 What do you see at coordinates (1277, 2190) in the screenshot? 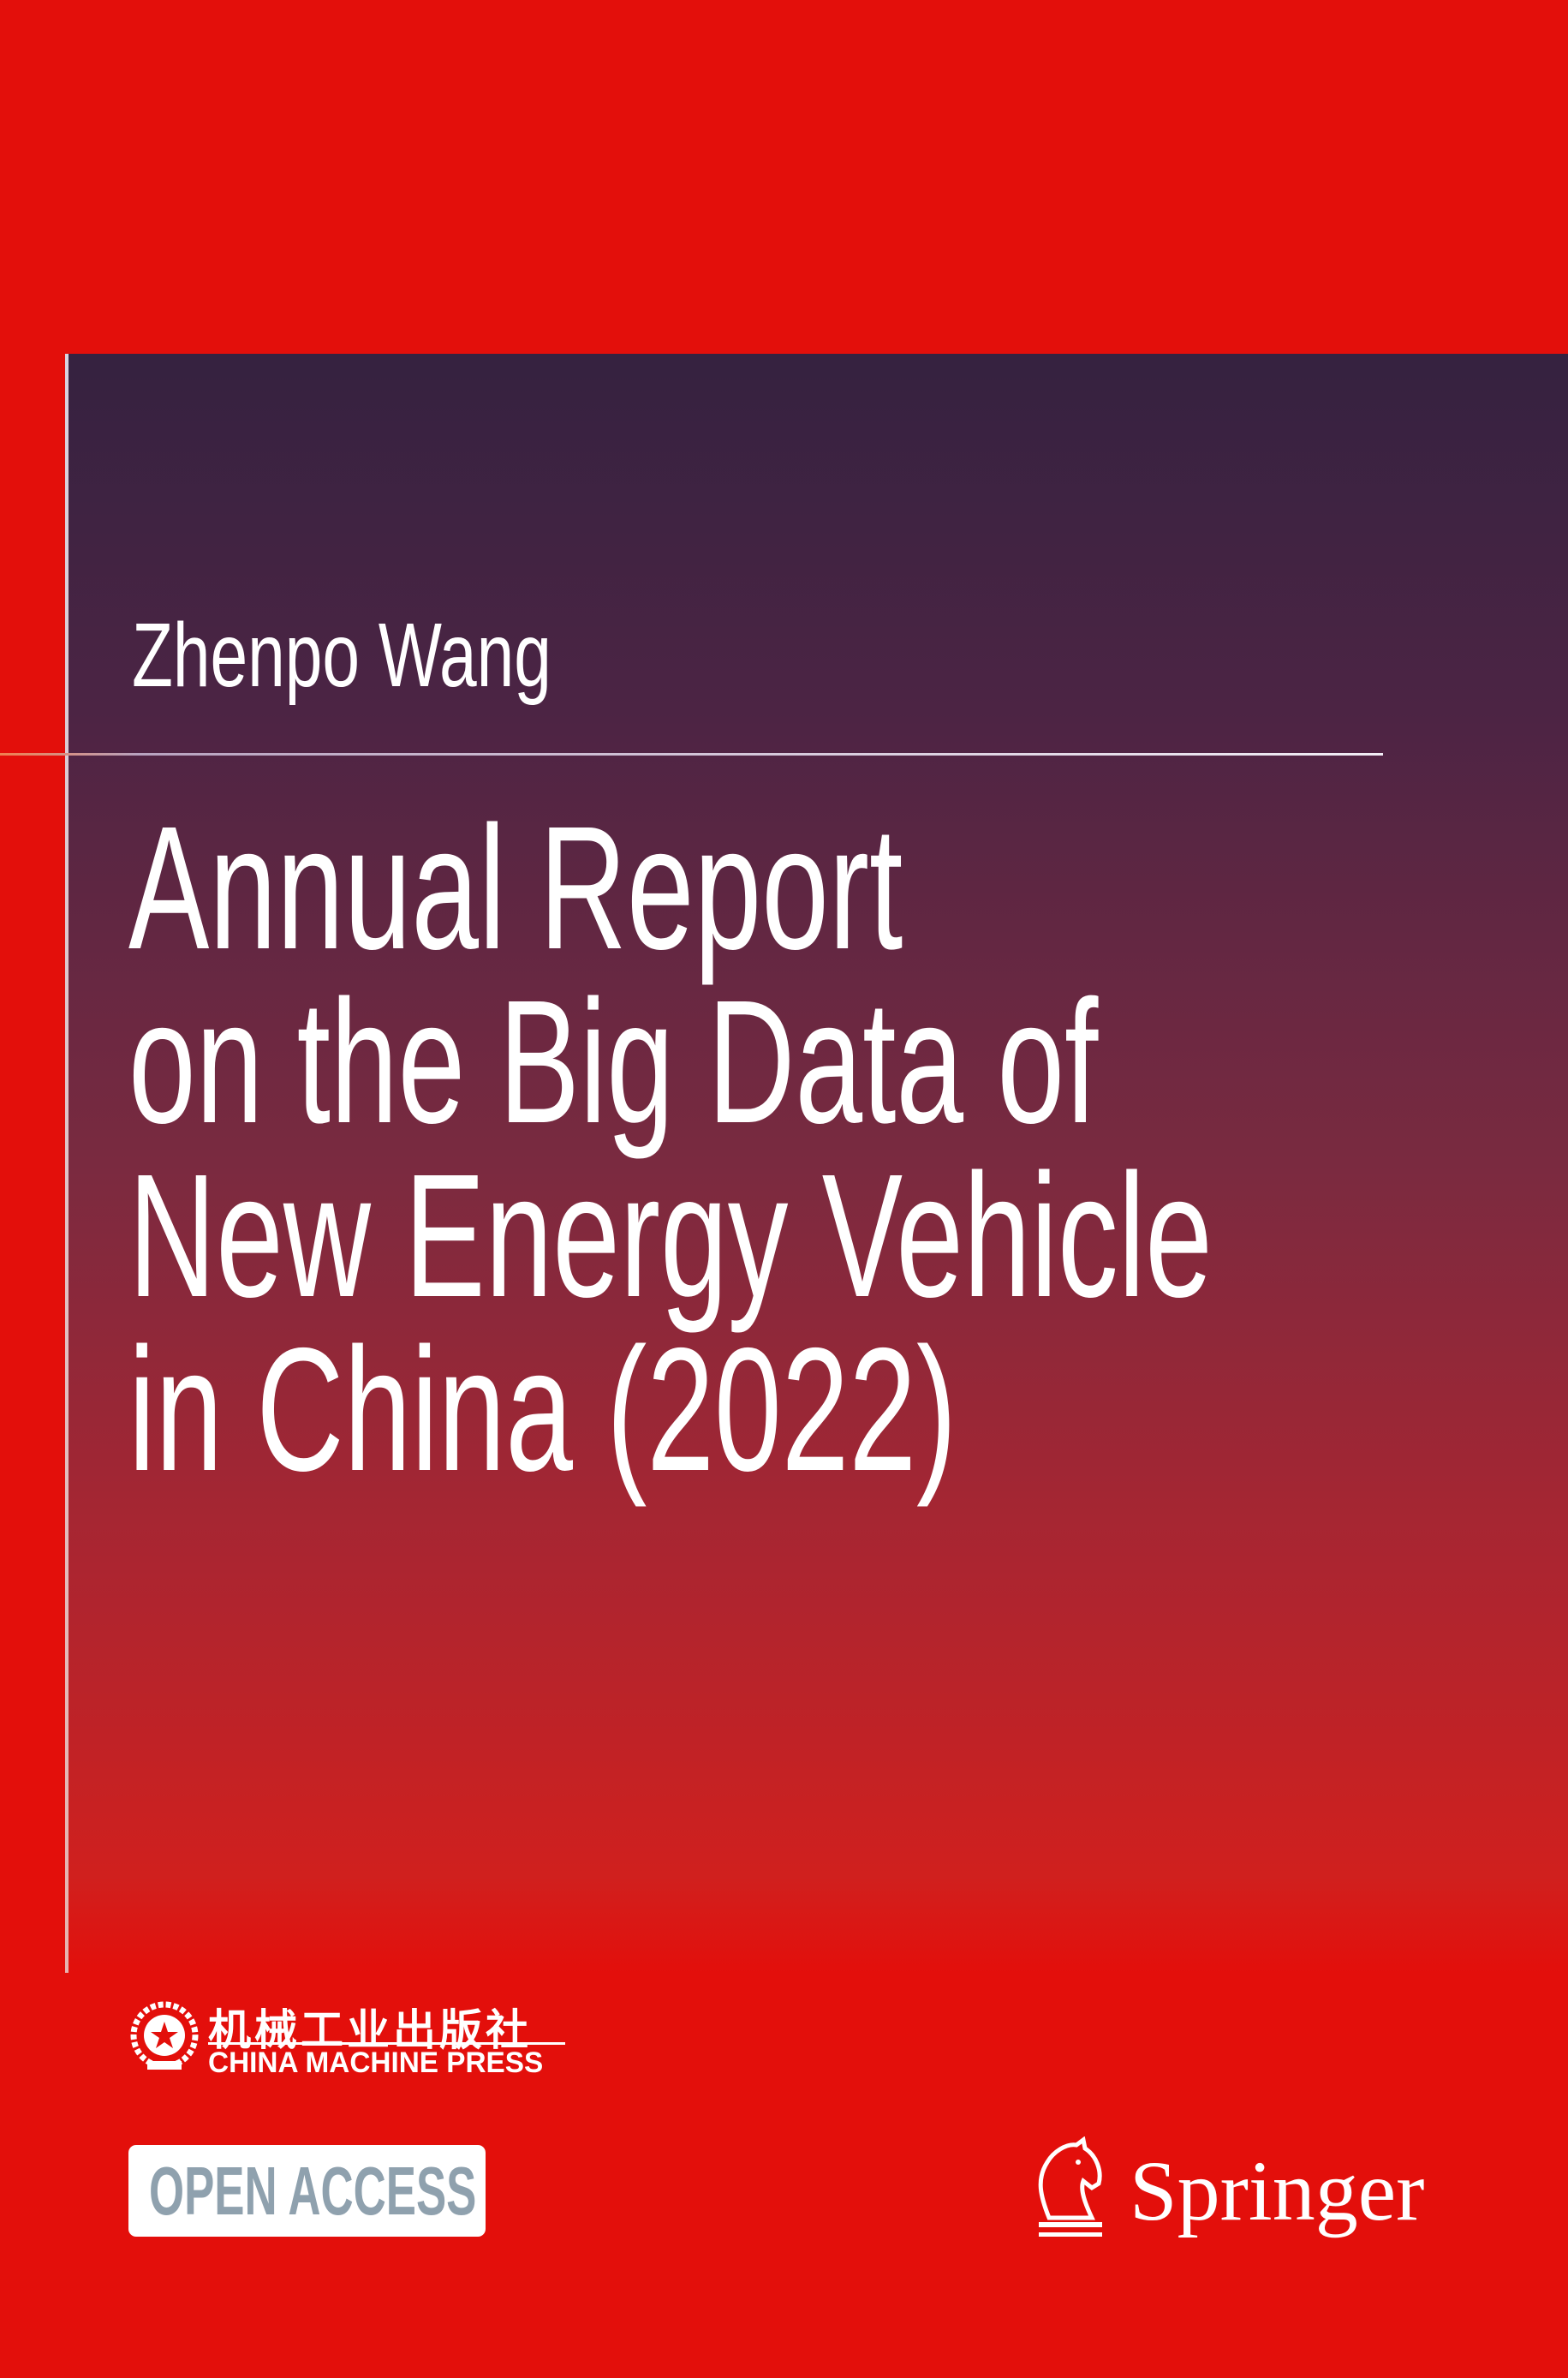
I see `imprint: Springer` at bounding box center [1277, 2190].